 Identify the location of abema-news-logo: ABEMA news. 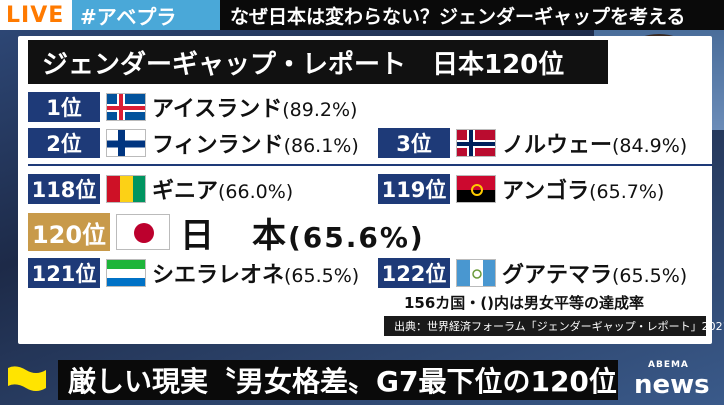
(675, 380).